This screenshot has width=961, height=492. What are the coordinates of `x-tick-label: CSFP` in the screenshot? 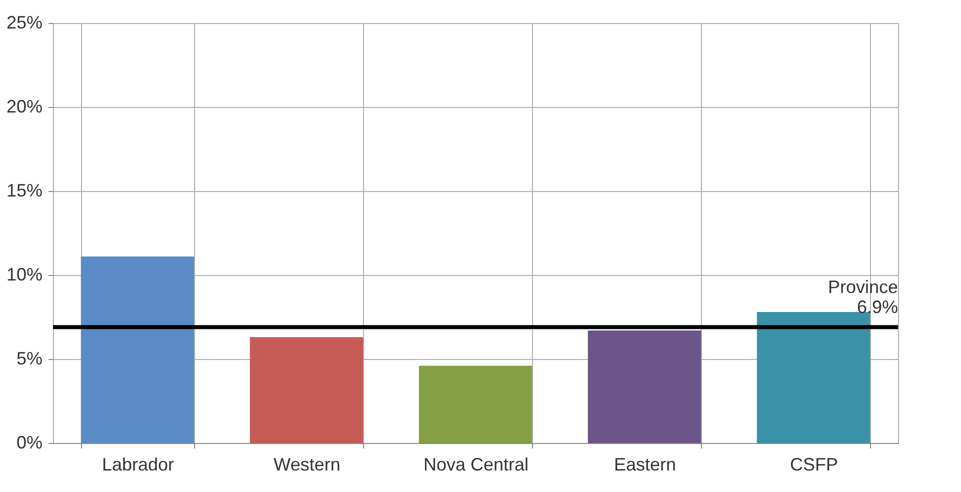 It's located at (814, 464).